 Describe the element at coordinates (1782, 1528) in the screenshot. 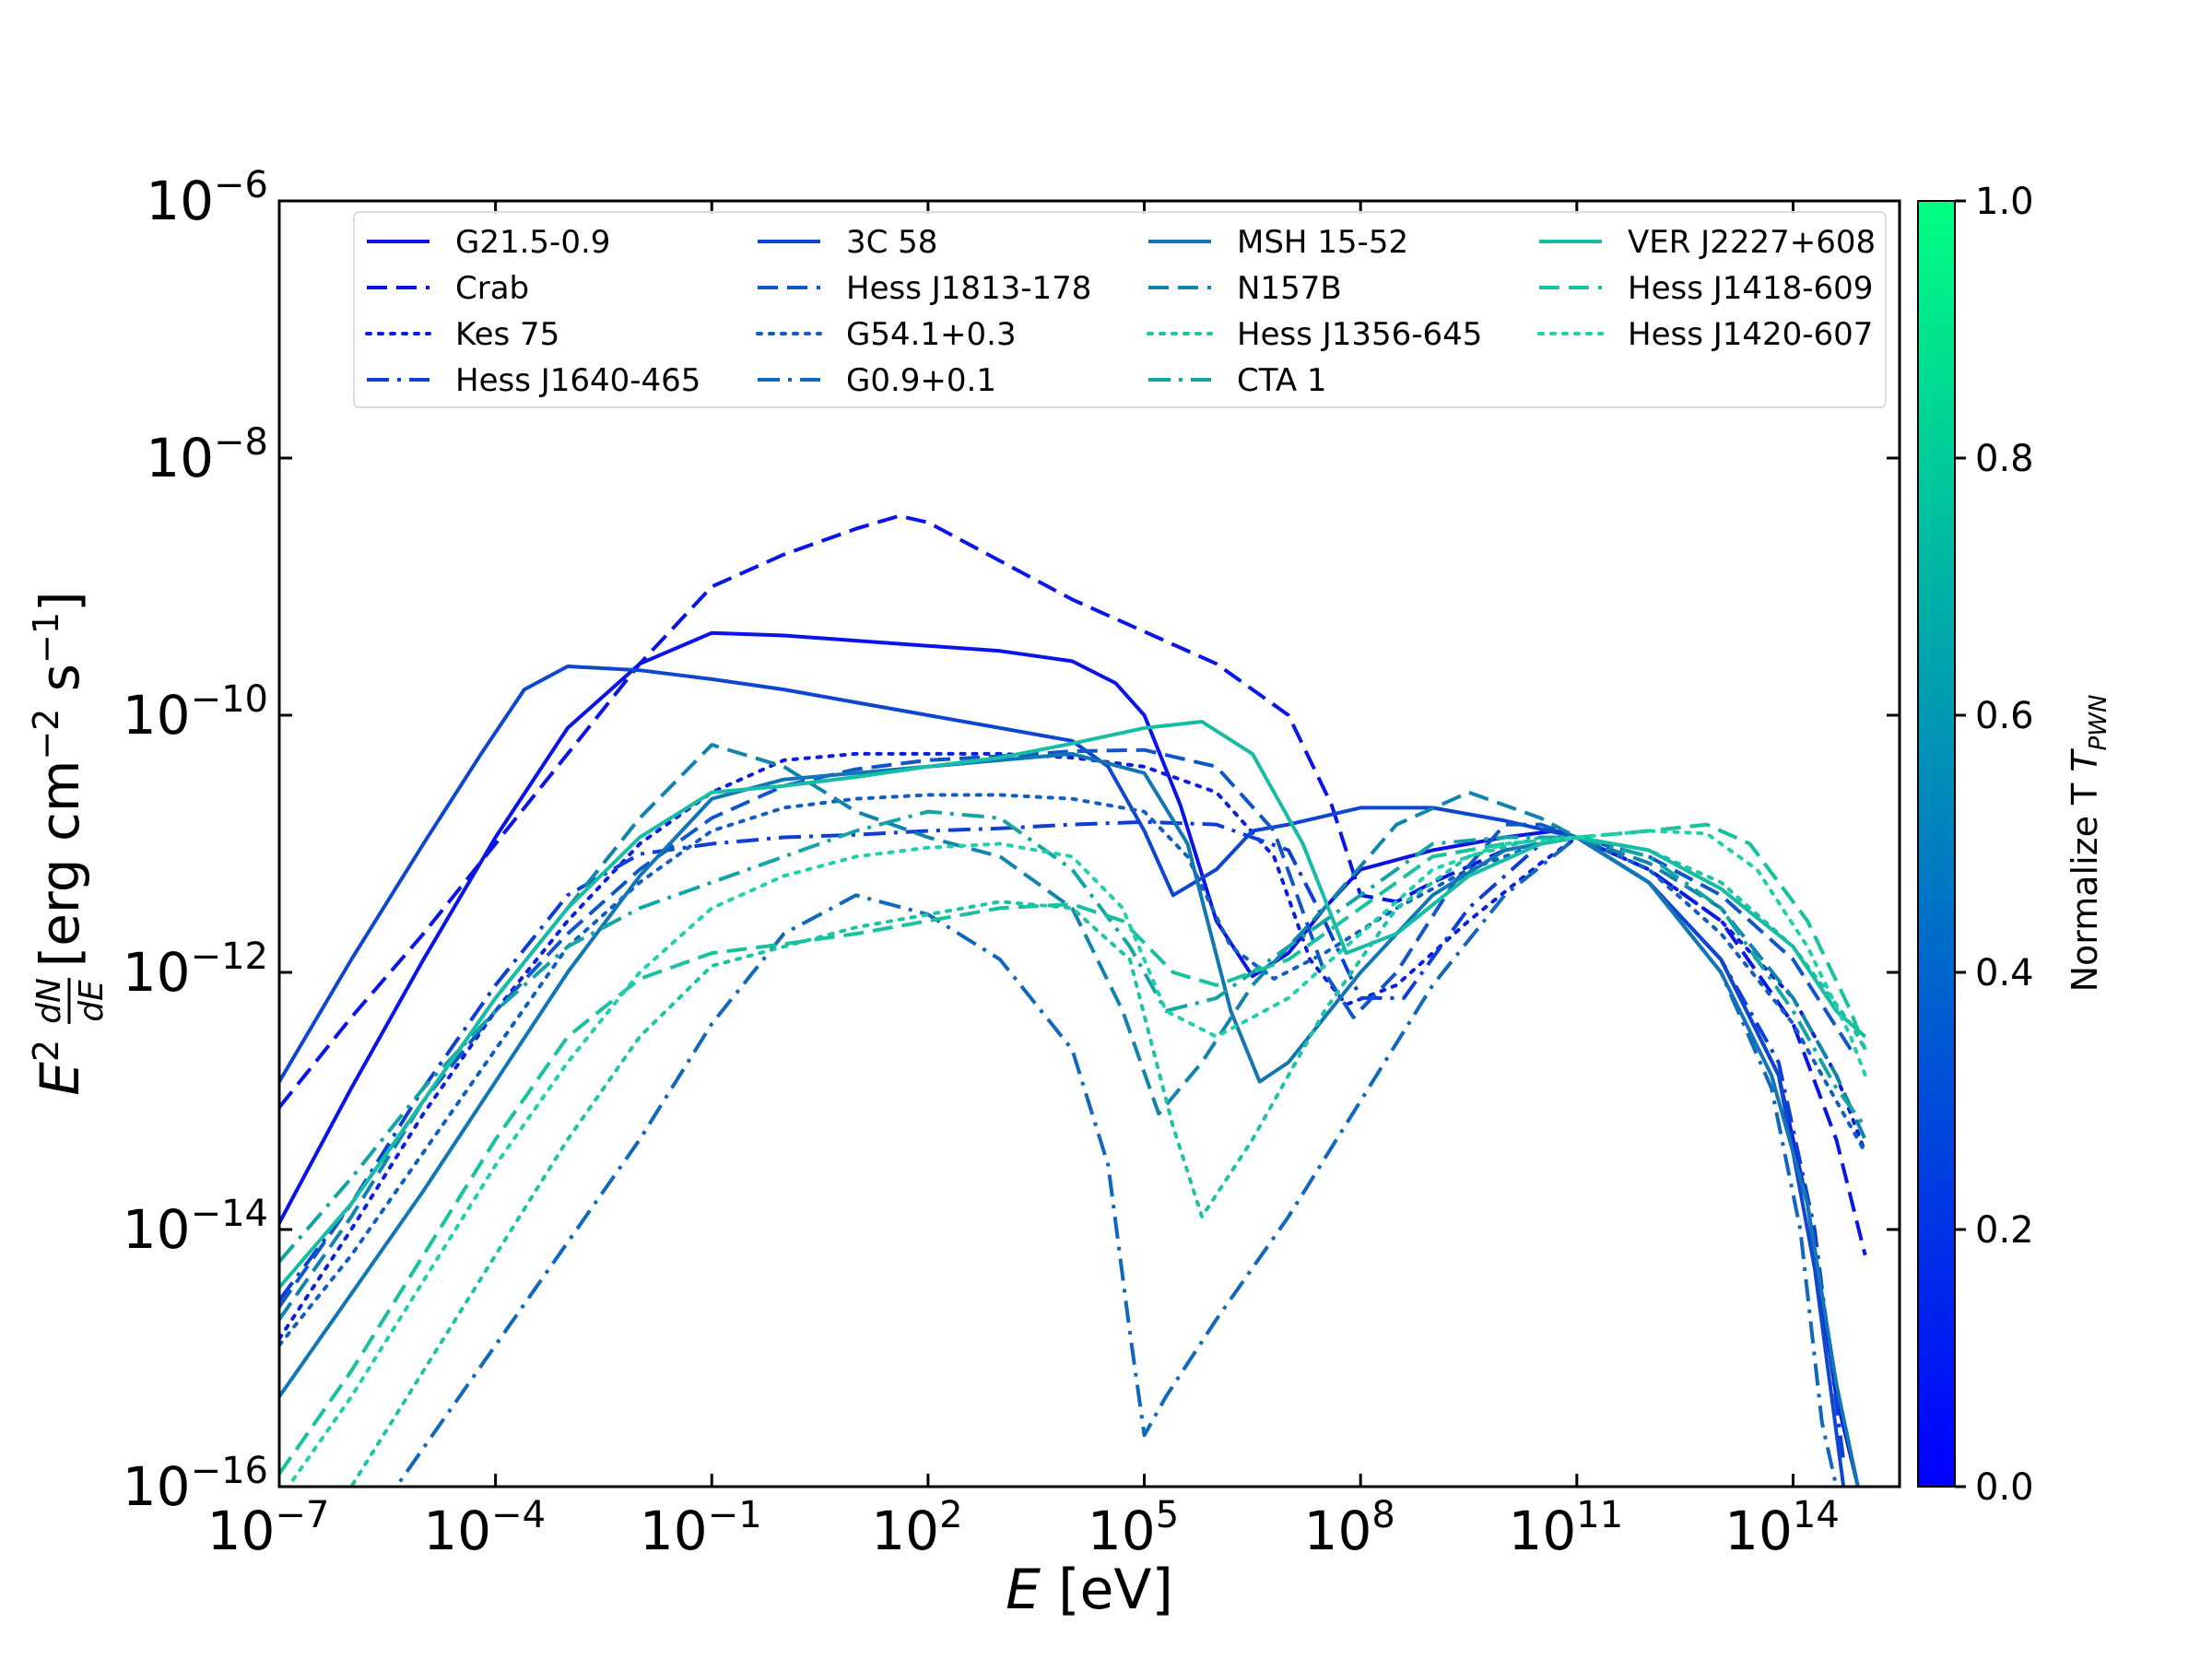

I see `x-tick-label-7: 10¹⁴` at that location.